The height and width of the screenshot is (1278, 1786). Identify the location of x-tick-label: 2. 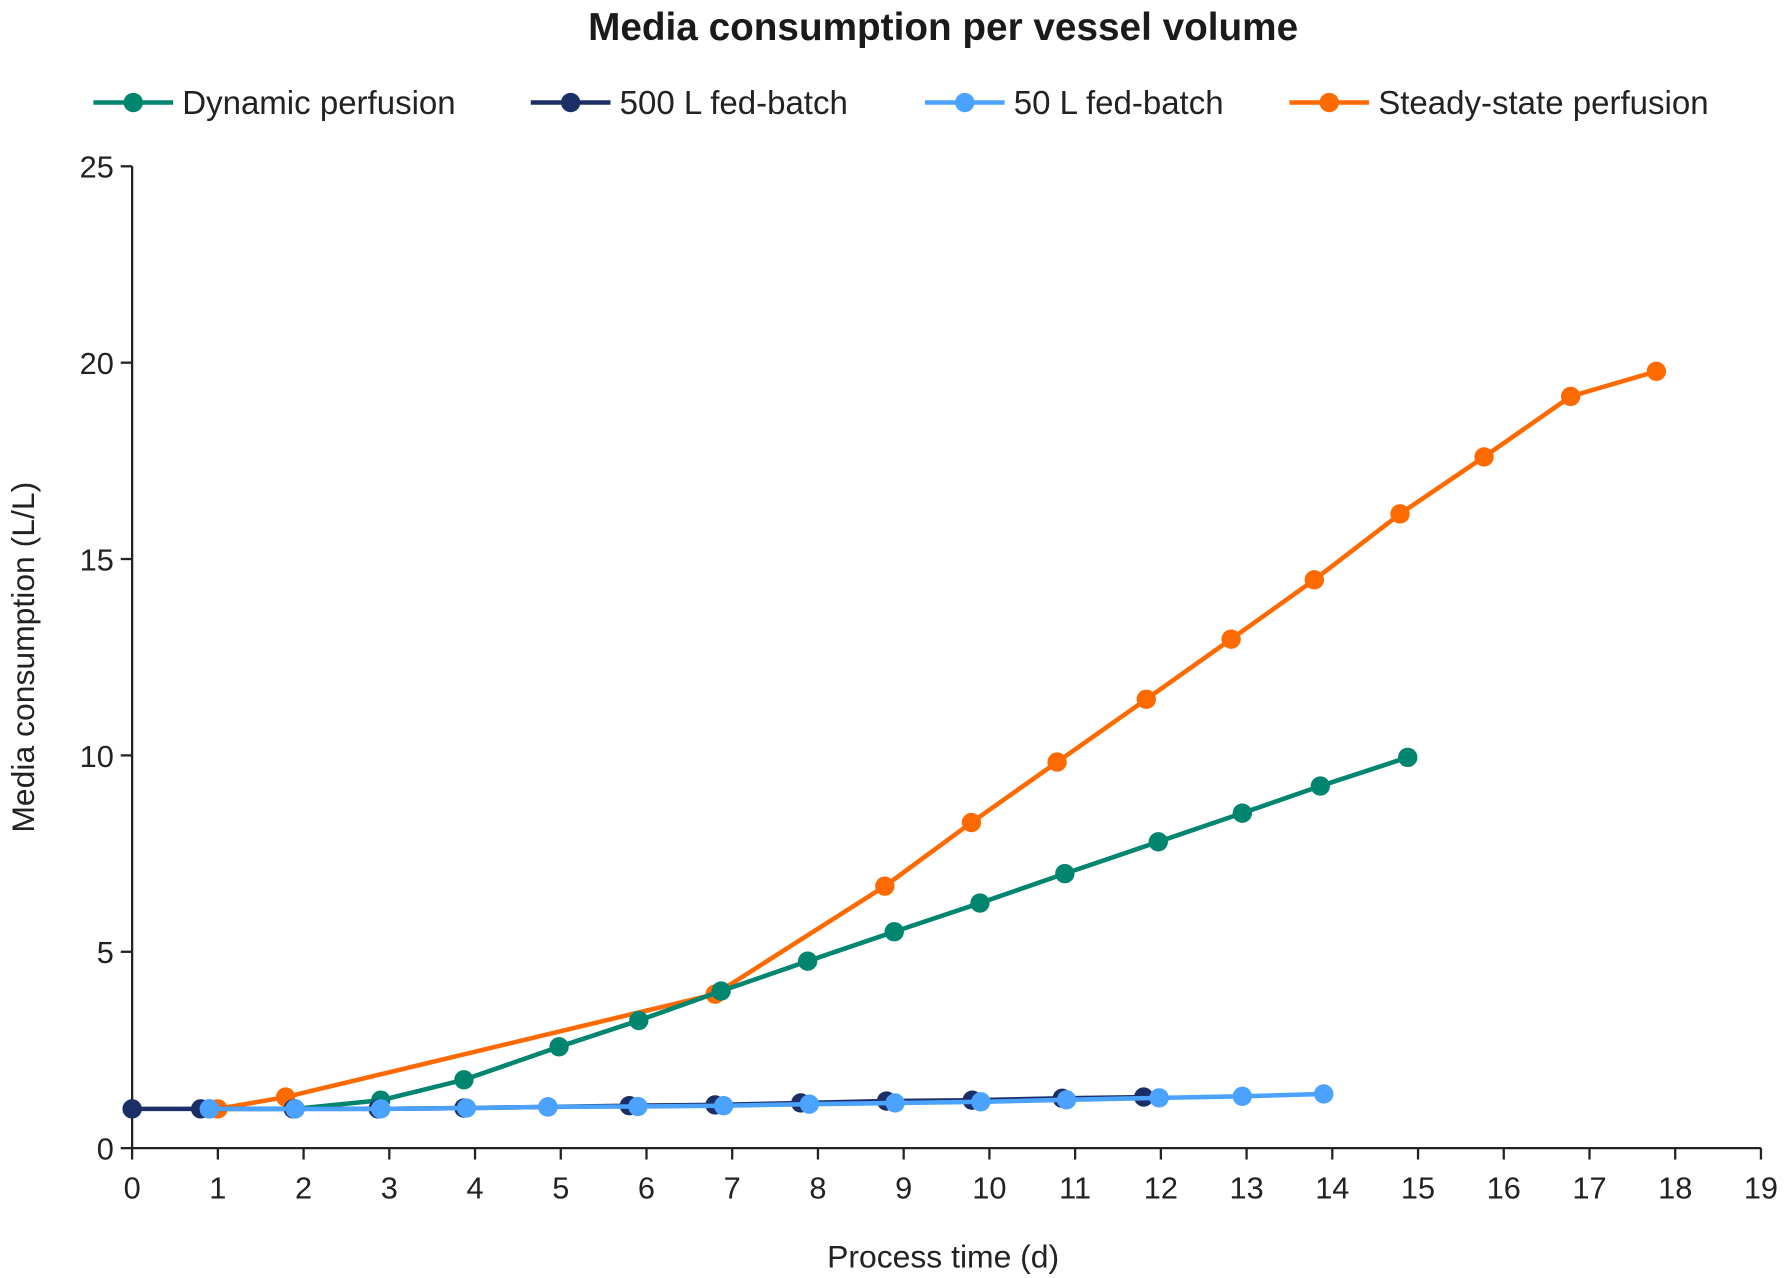
(303, 1187).